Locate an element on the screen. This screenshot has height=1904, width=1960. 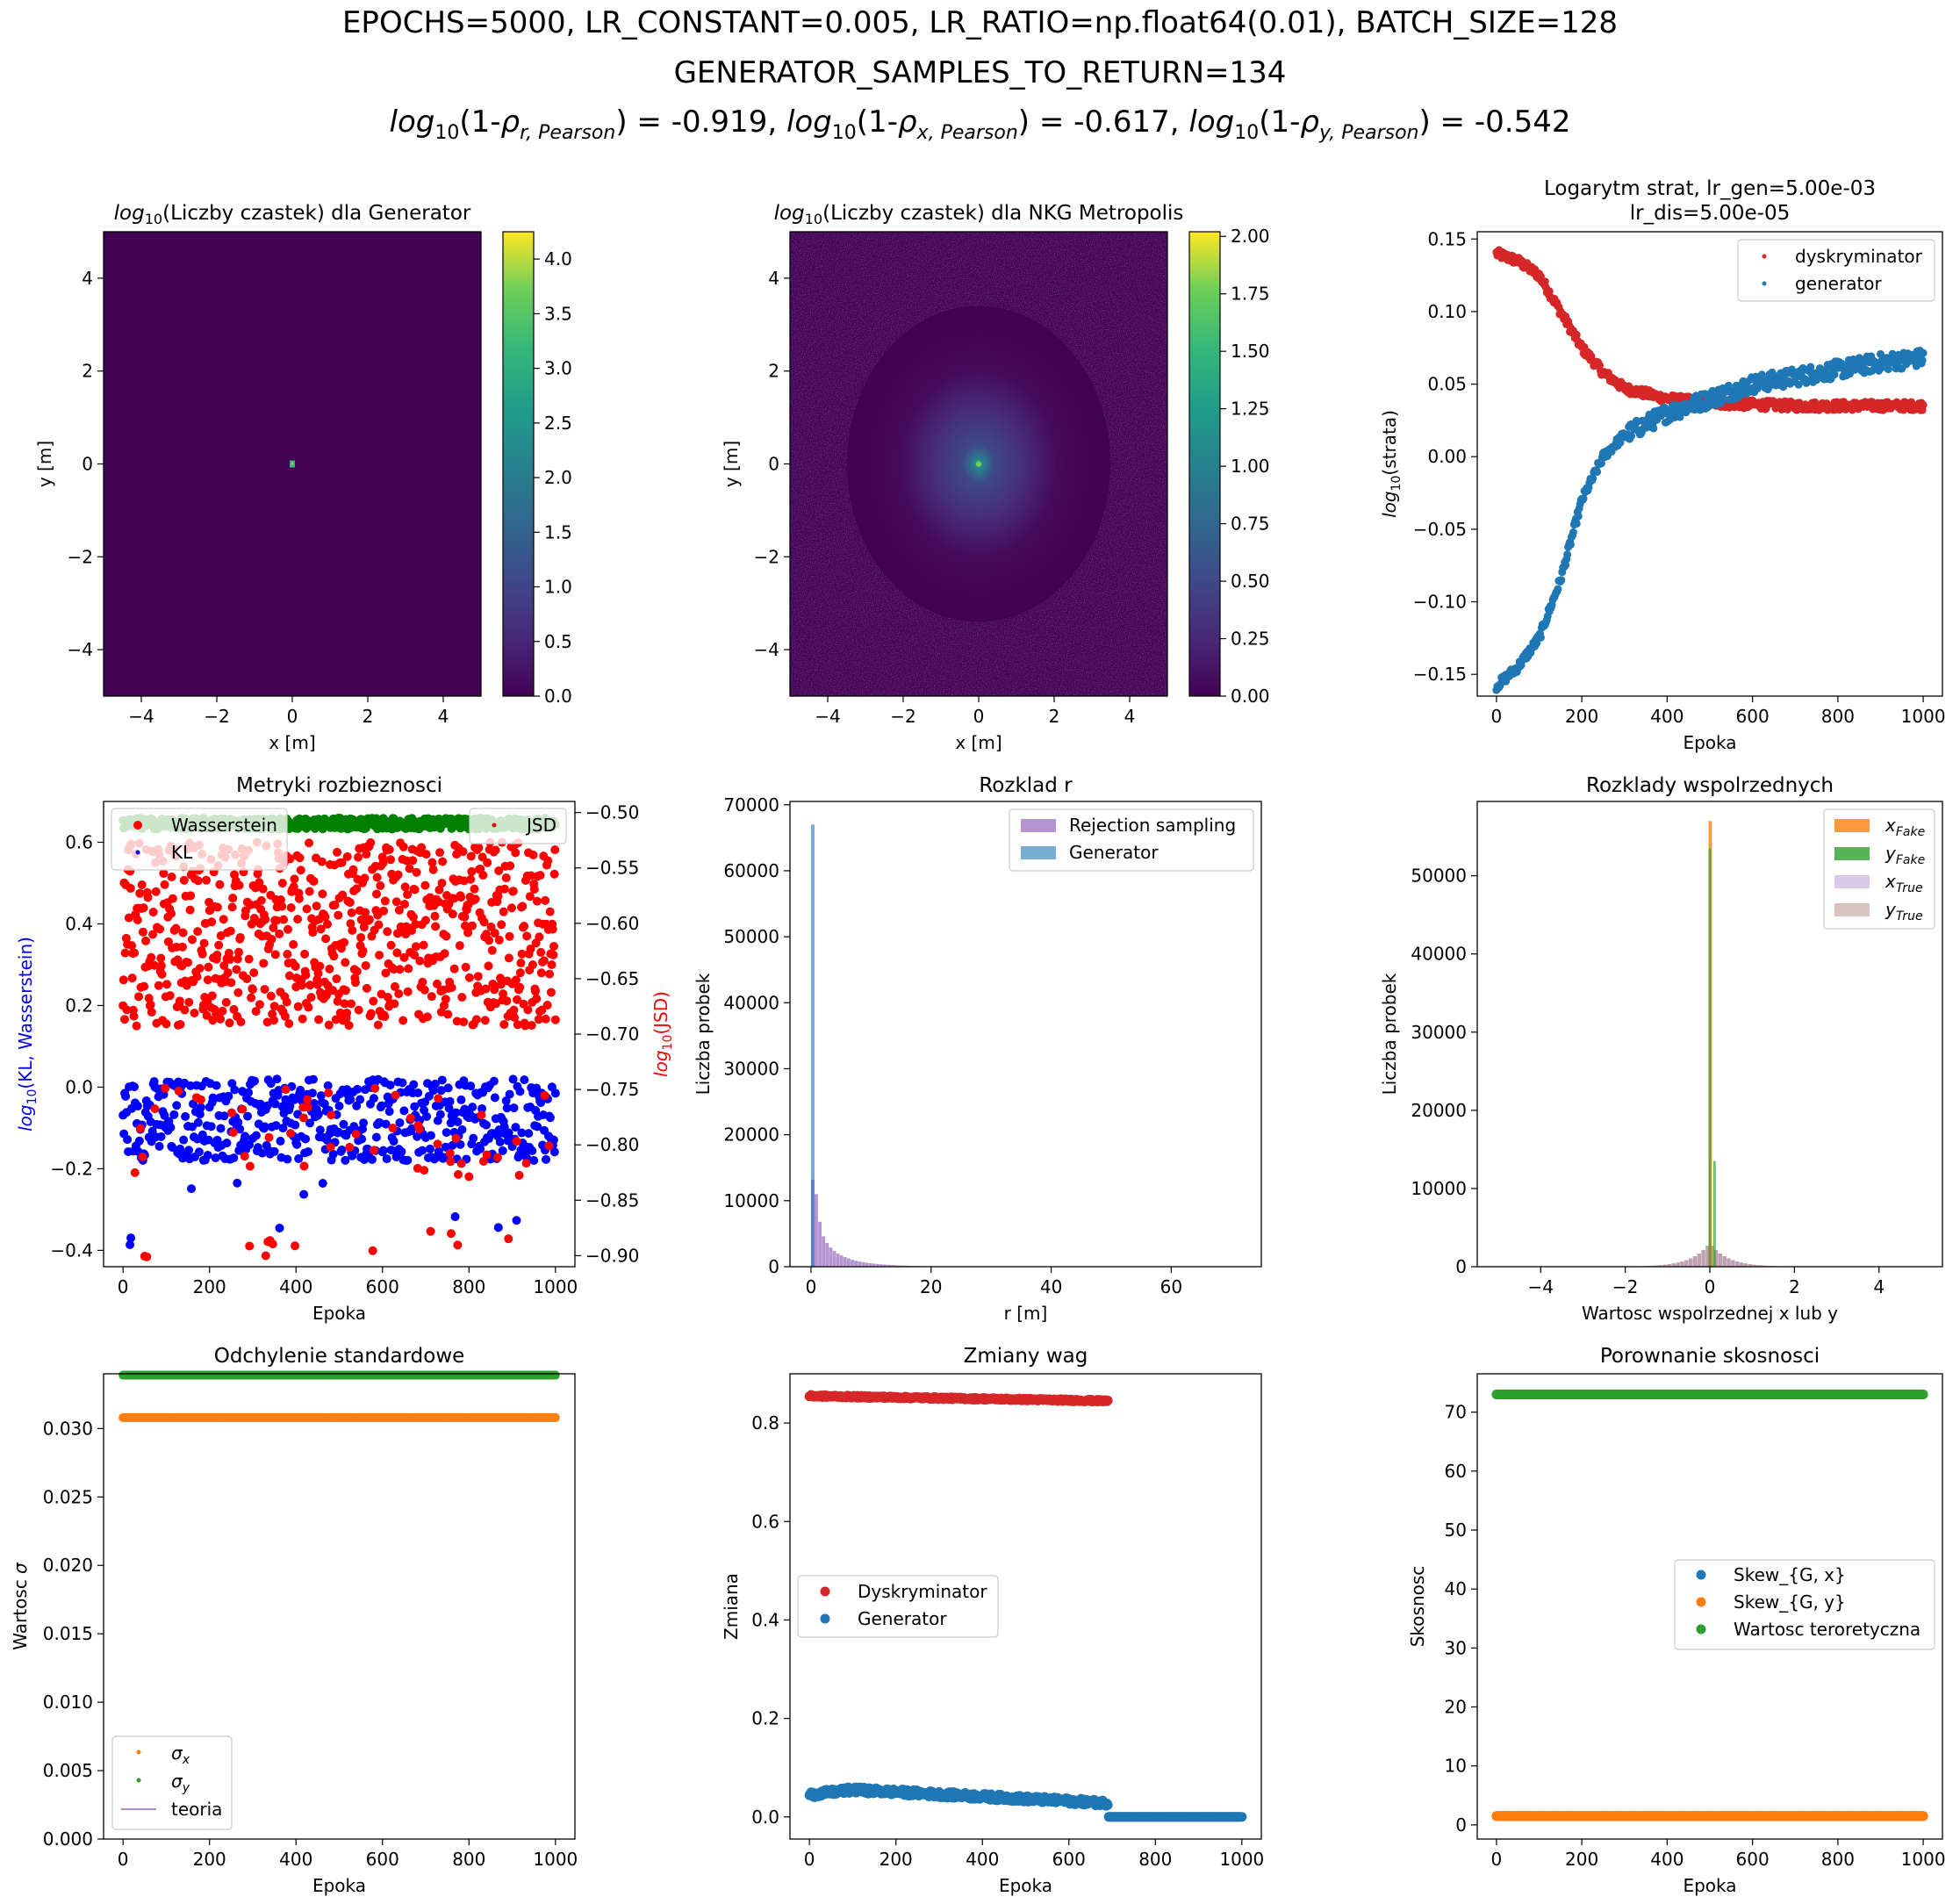
dyskryminator-point is located at coordinates (1923, 404).